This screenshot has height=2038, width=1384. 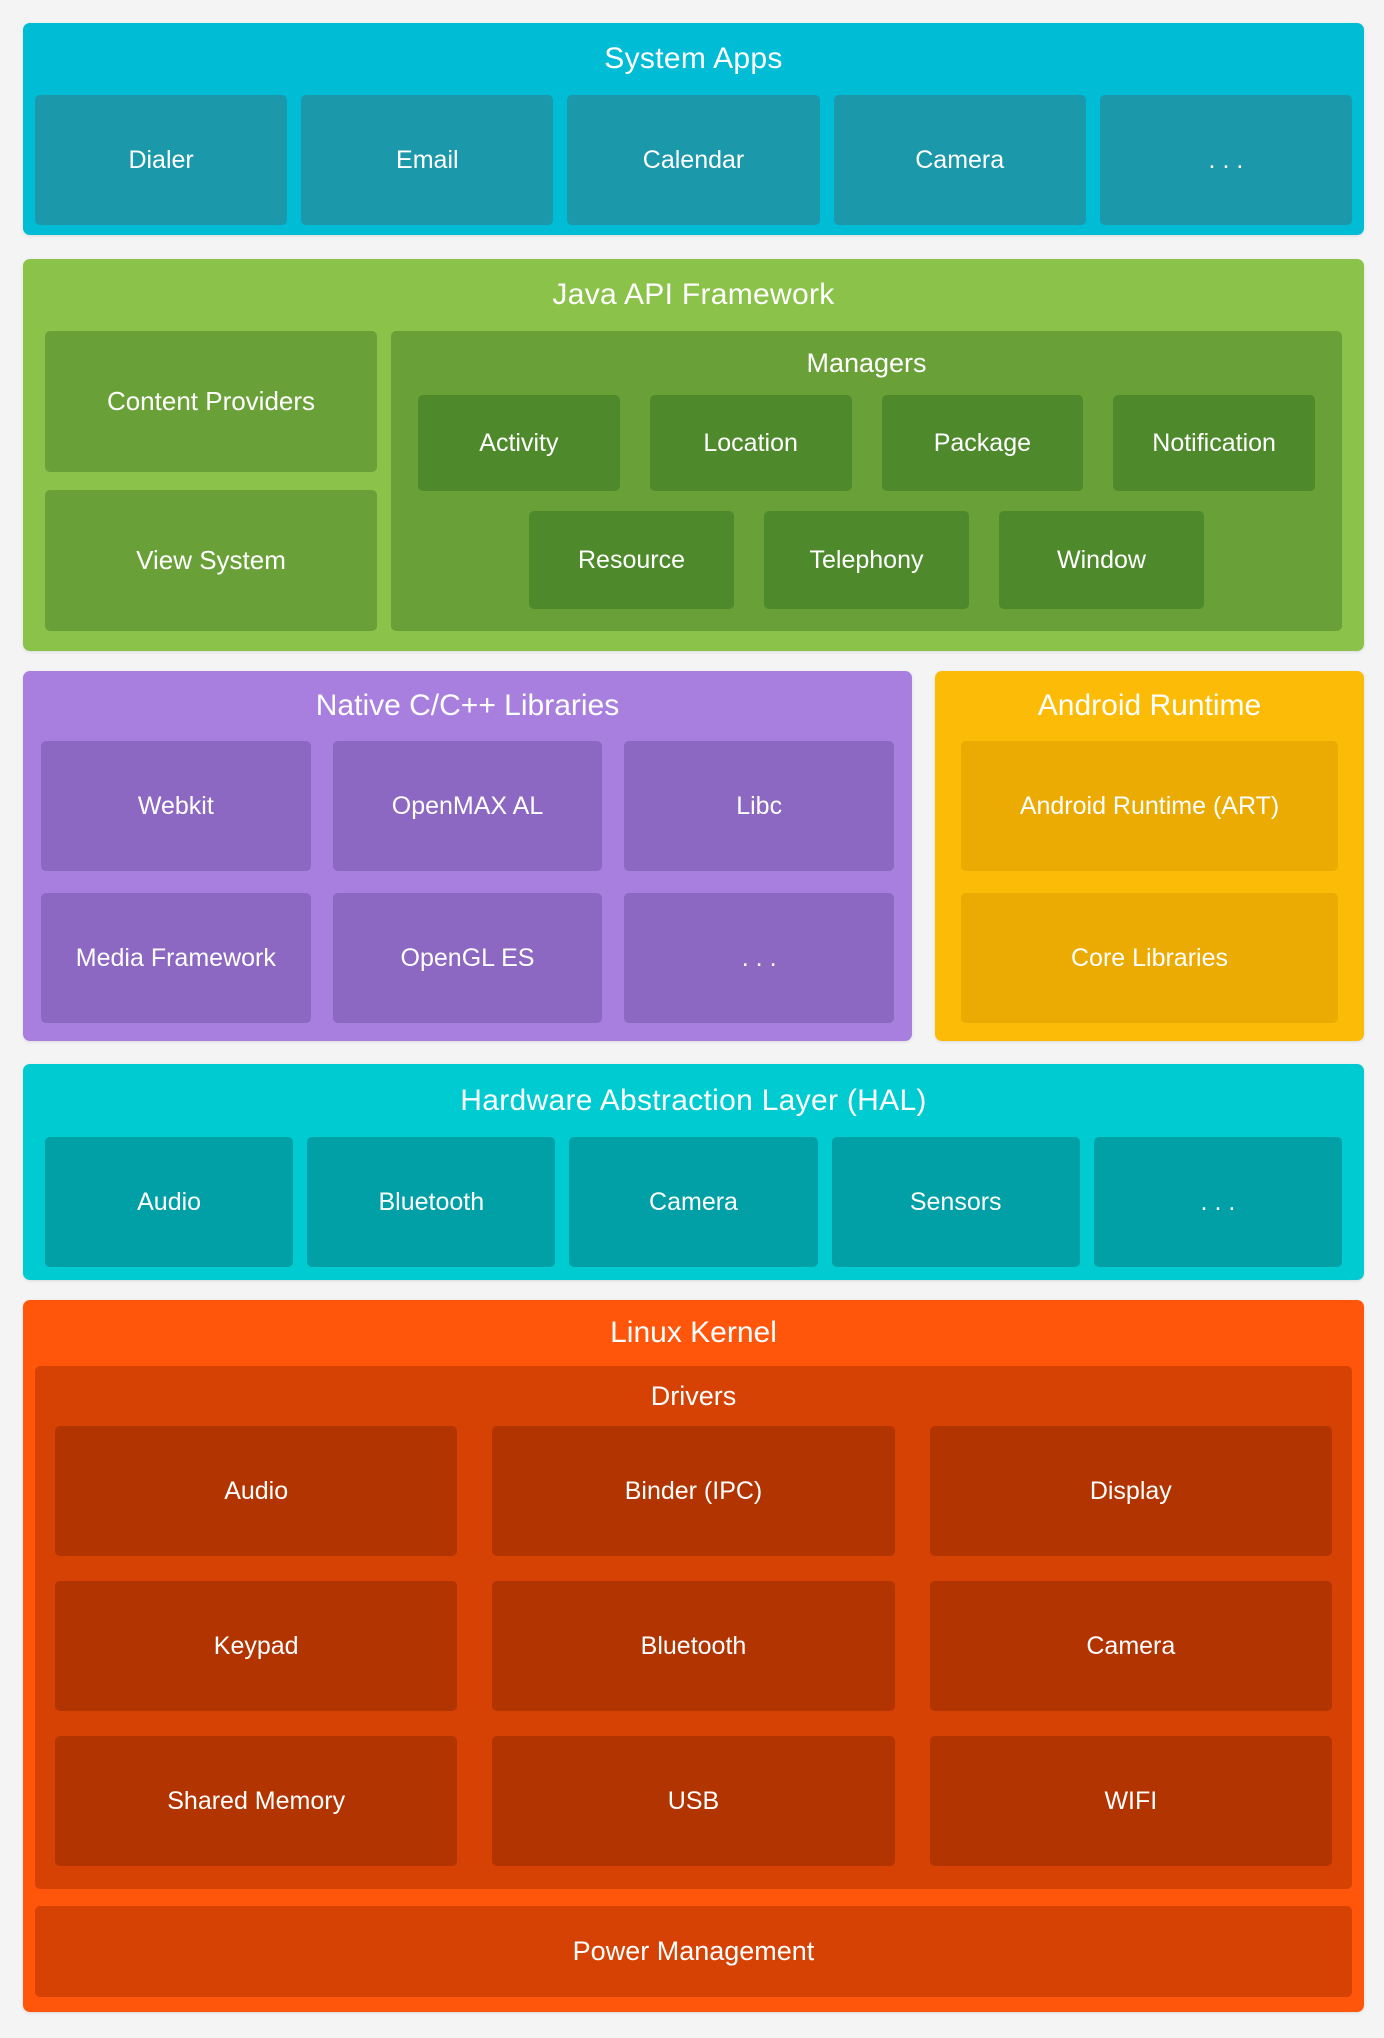 I want to click on hal-row: Audio Bluetooth Camera Sensors . . ., so click(x=693, y=1202).